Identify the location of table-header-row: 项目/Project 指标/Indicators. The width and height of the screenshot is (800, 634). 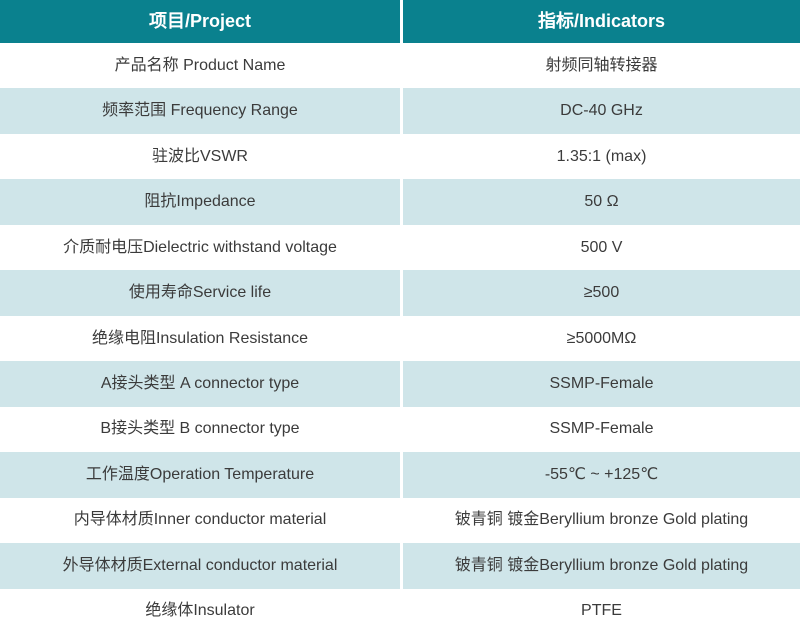
(400, 21).